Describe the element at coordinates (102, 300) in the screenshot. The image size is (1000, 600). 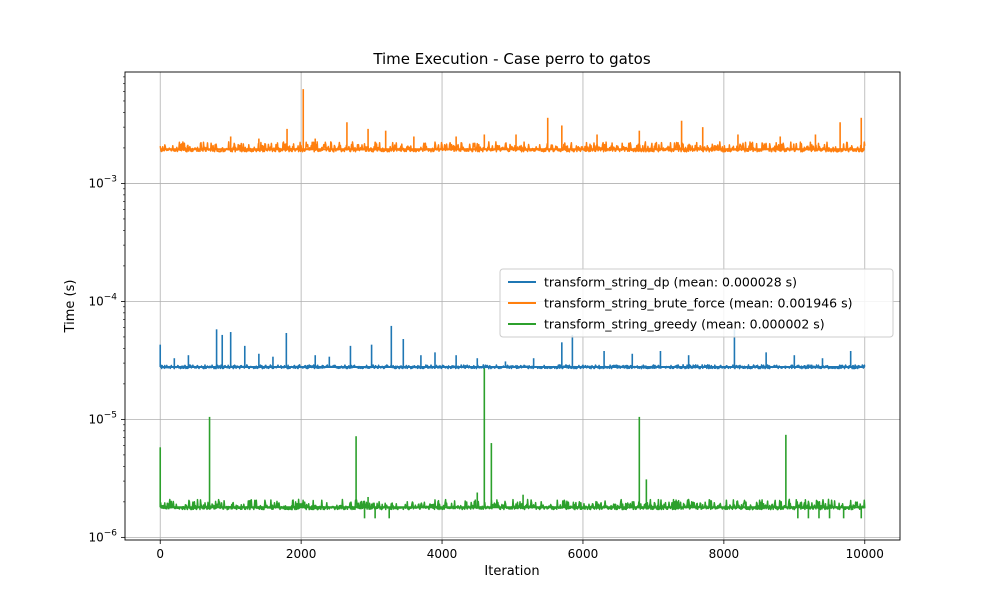
I see `y-tick-label: 10⁻⁴` at that location.